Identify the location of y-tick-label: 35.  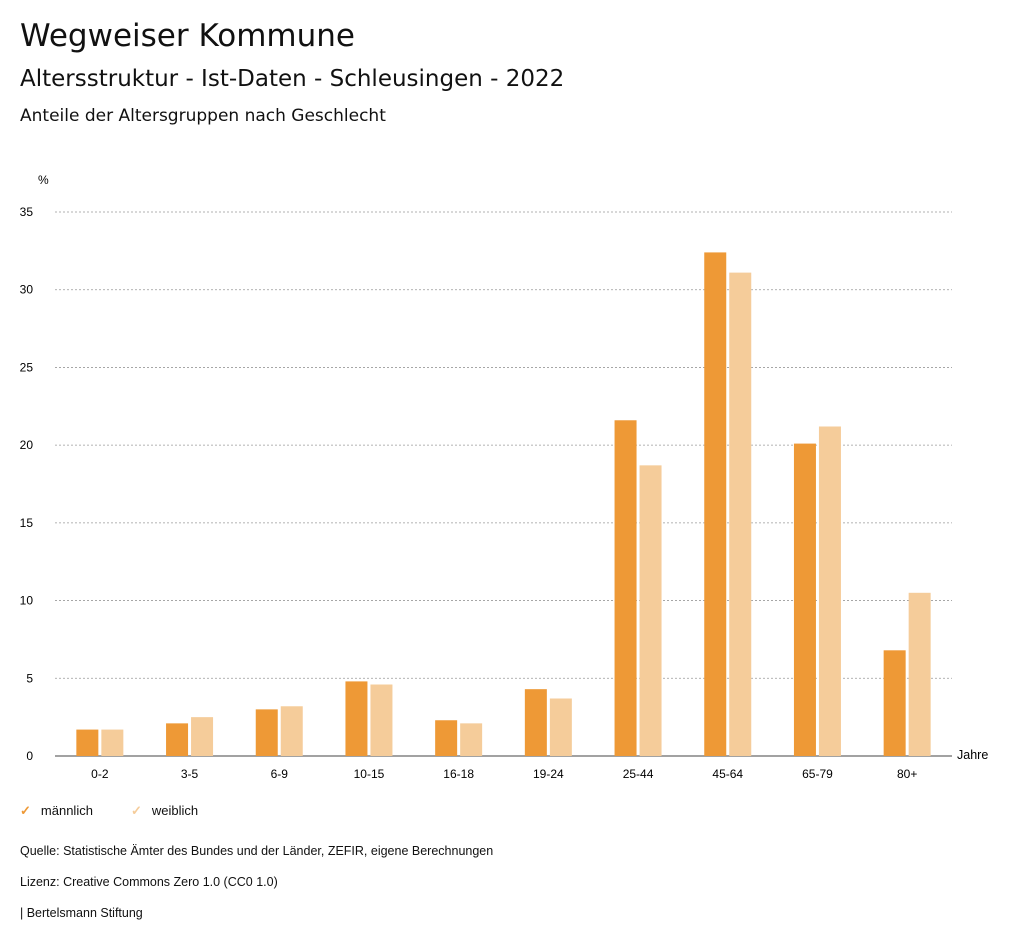
(27, 212).